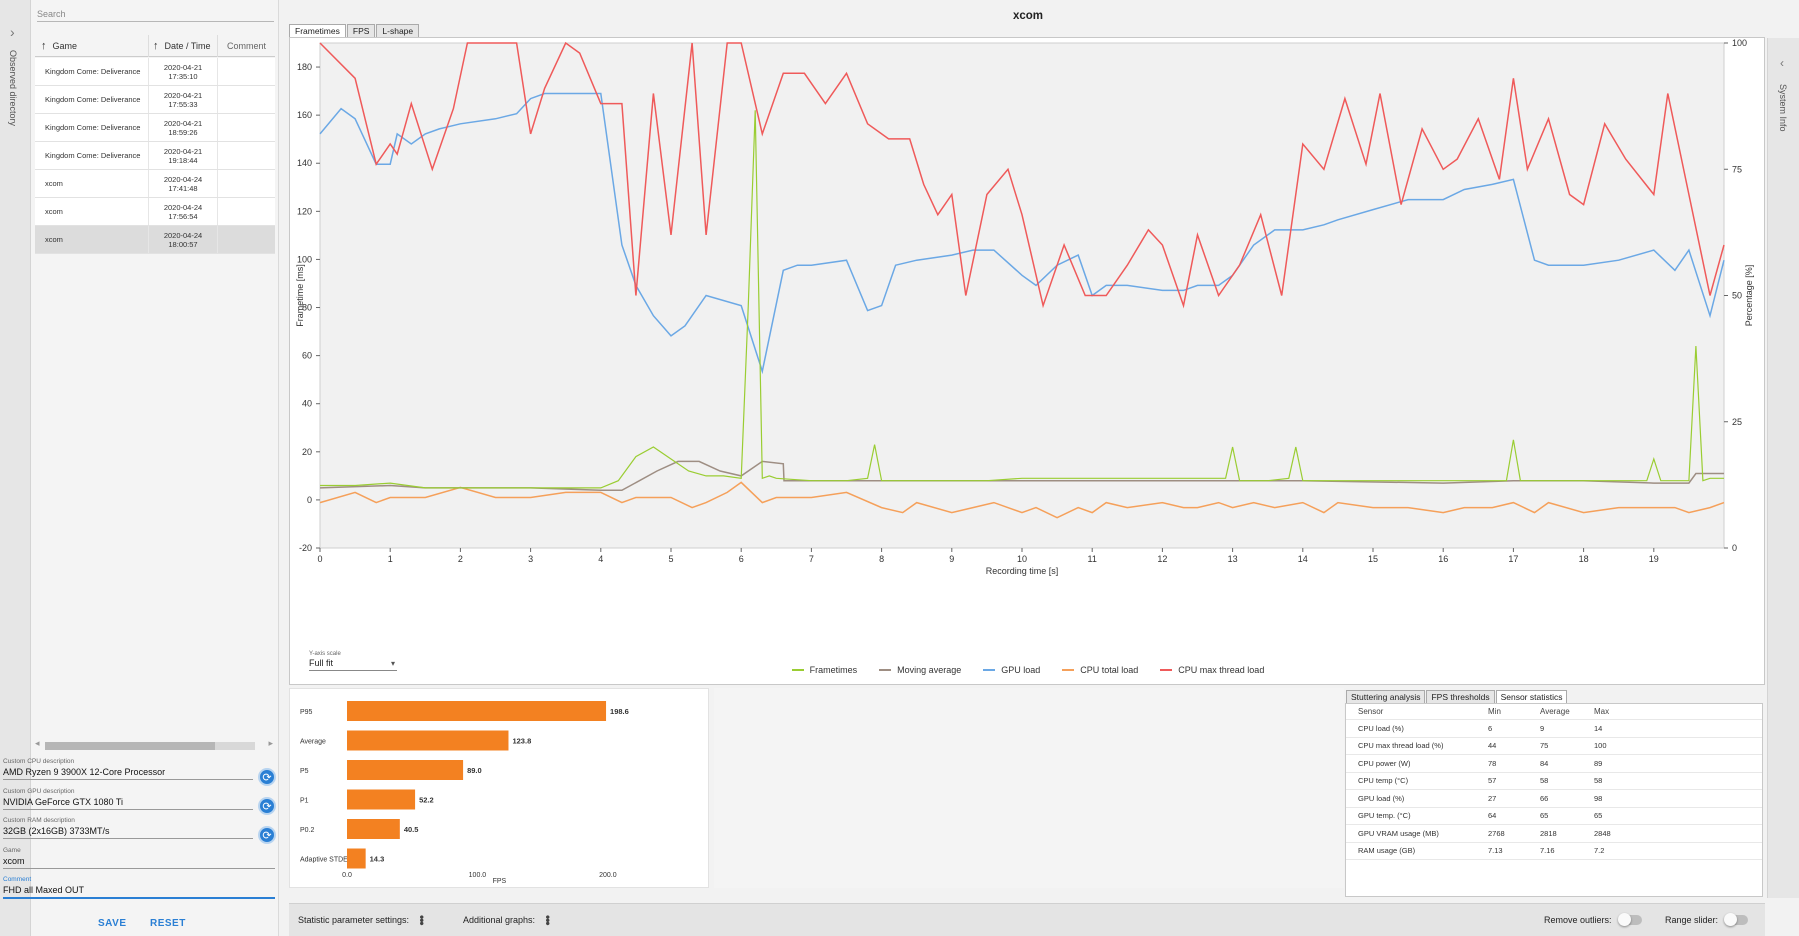  What do you see at coordinates (1092, 559) in the screenshot?
I see `x-tick-label: 11` at bounding box center [1092, 559].